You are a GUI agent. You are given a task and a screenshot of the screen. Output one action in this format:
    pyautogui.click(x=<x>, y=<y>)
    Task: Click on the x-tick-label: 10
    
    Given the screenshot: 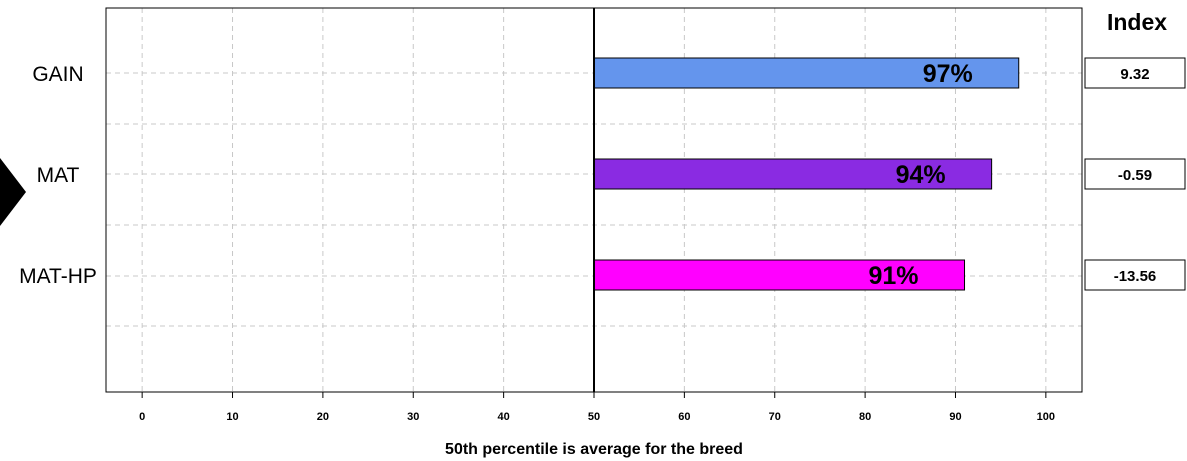 What is the action you would take?
    pyautogui.click(x=232, y=417)
    